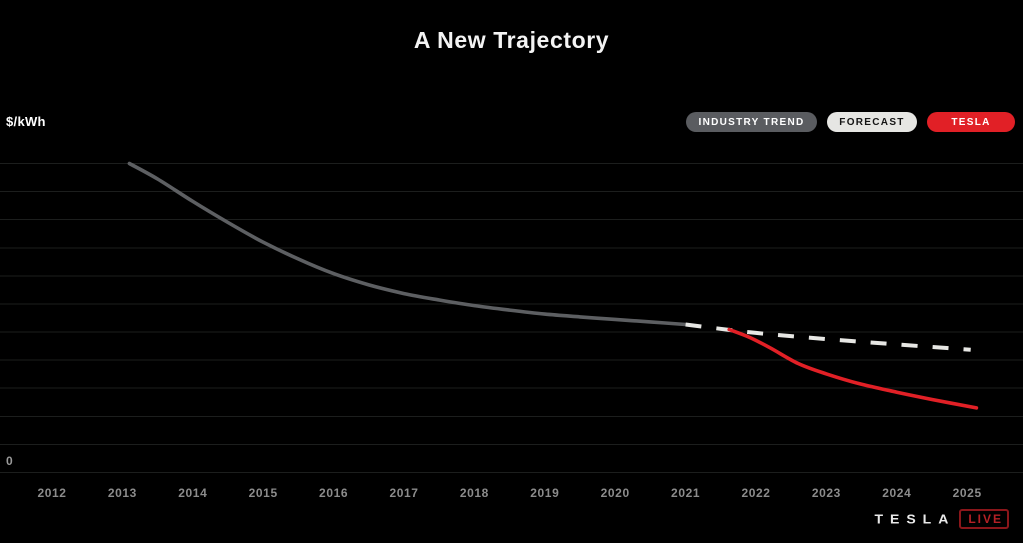 This screenshot has width=1023, height=543. What do you see at coordinates (122, 493) in the screenshot?
I see `x-tick-label-2013: 2013` at bounding box center [122, 493].